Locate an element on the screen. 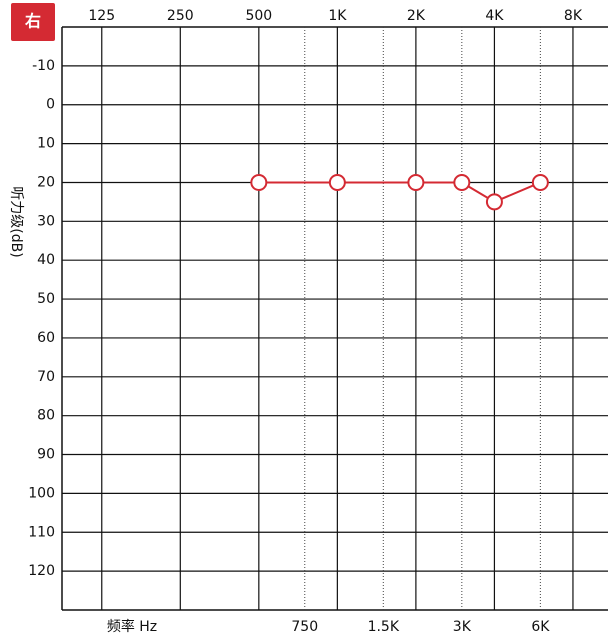 This screenshot has width=608, height=637. x-tick-label: 2K is located at coordinates (416, 16).